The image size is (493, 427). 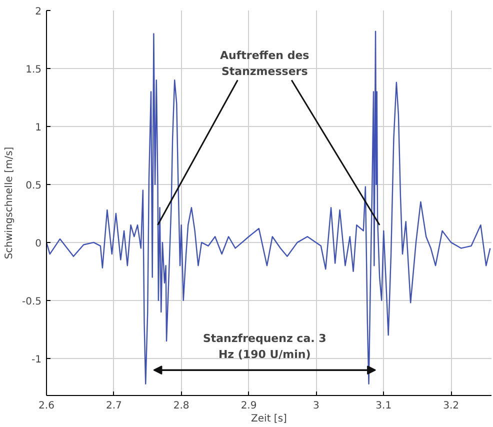 I want to click on y-tick-label: 2, so click(x=38, y=12).